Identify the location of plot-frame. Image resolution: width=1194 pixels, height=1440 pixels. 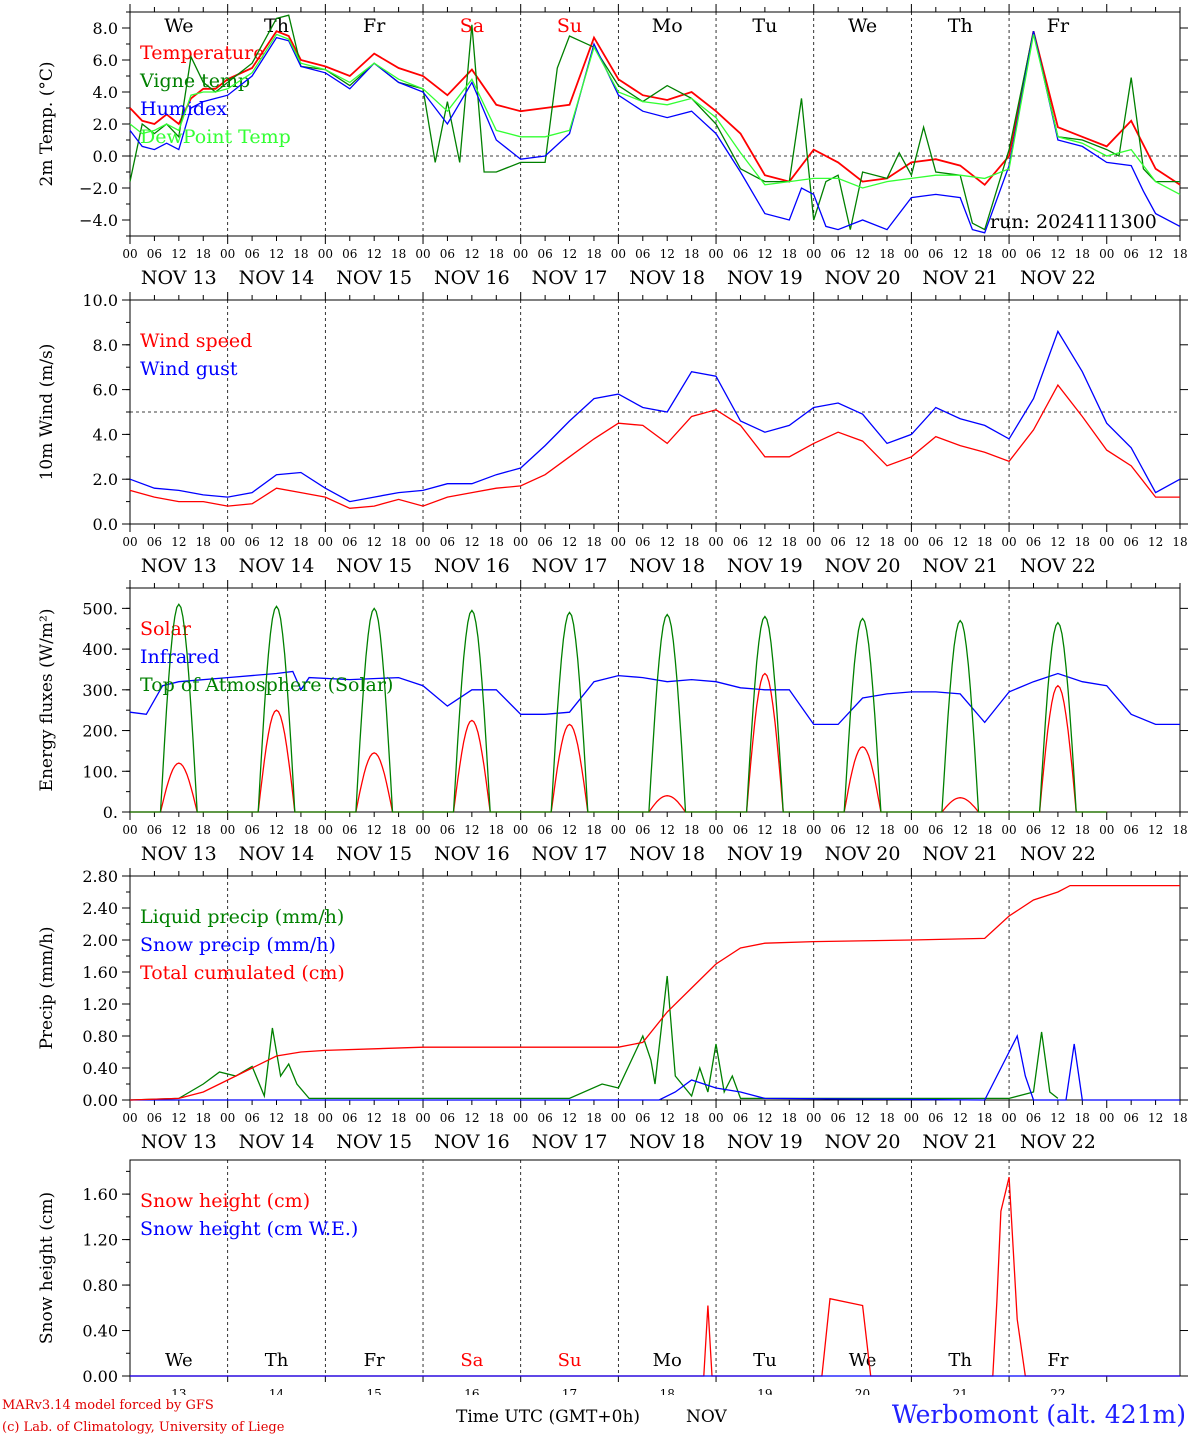
(655, 124).